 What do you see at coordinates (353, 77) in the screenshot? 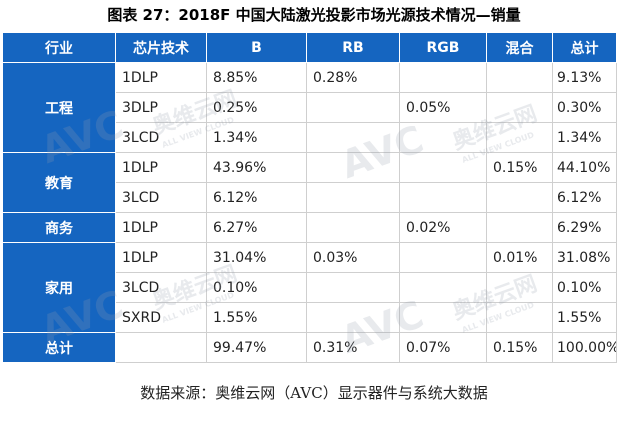
I see `cell-rb: 0.28%` at bounding box center [353, 77].